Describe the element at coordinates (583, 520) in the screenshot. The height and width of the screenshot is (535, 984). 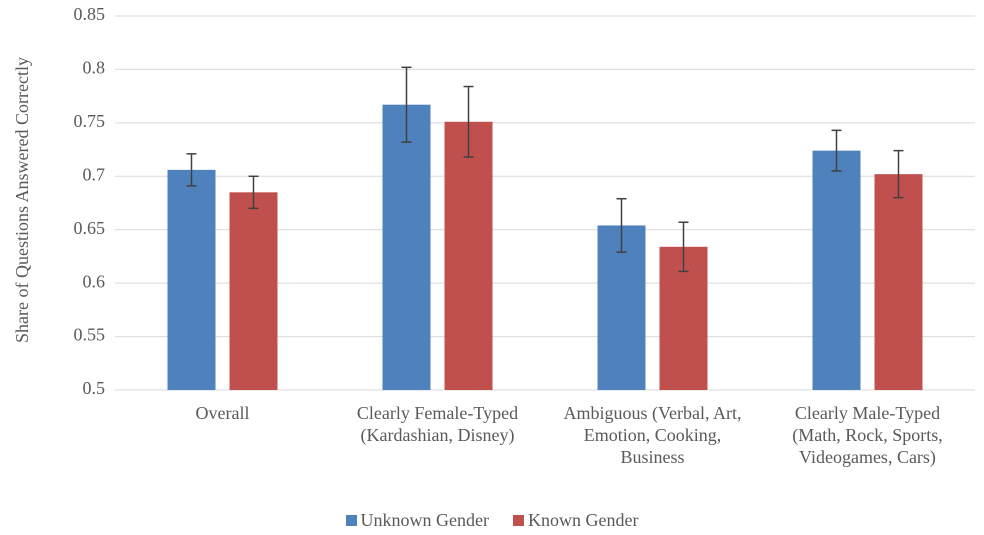
I see `legend-label: Known Gender` at that location.